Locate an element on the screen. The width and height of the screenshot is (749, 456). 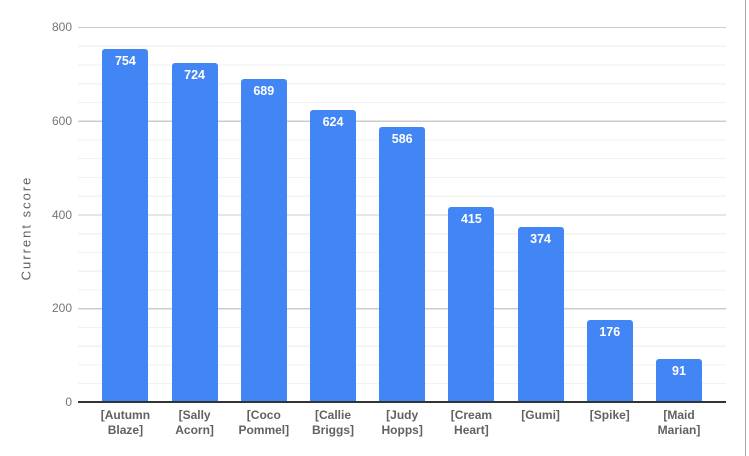
y-tick-label: 600 is located at coordinates (61, 120).